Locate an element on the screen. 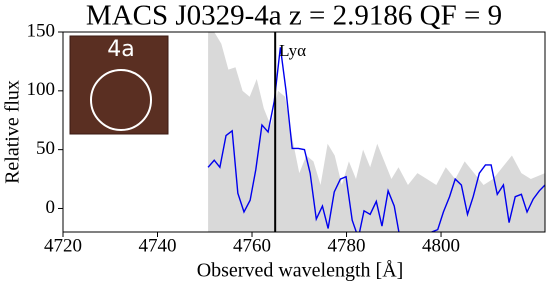  inset-circle is located at coordinates (121, 100).